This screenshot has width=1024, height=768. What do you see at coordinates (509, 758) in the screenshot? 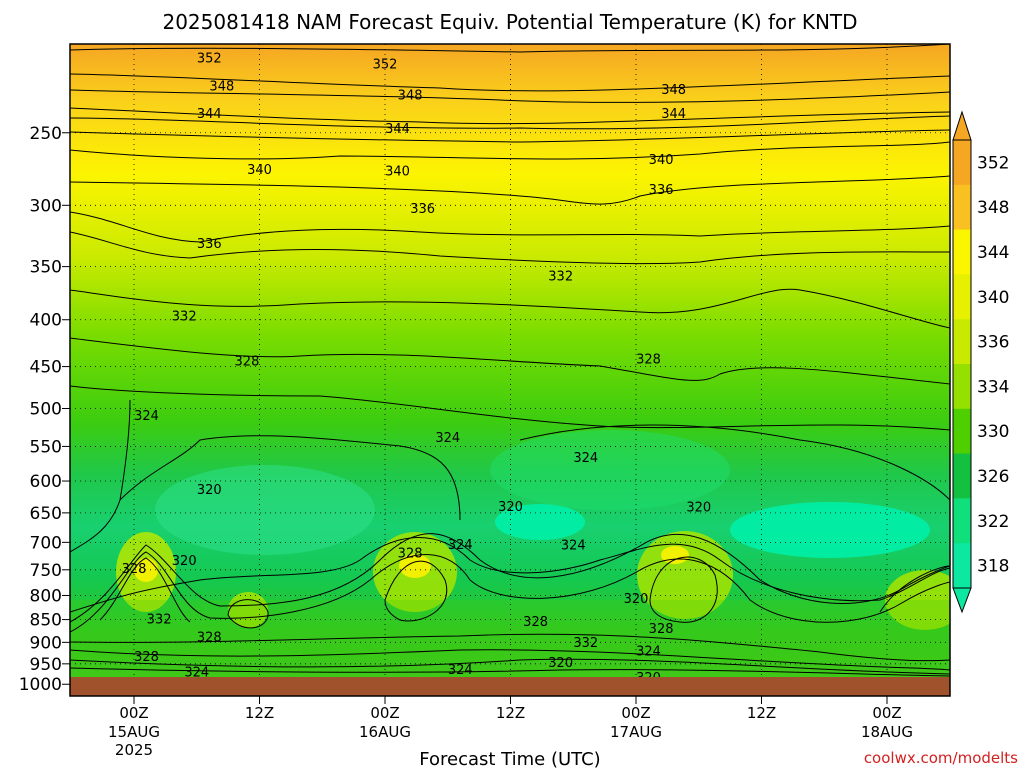
I see `x-axis-label: Forecast Time (UTC)` at bounding box center [509, 758].